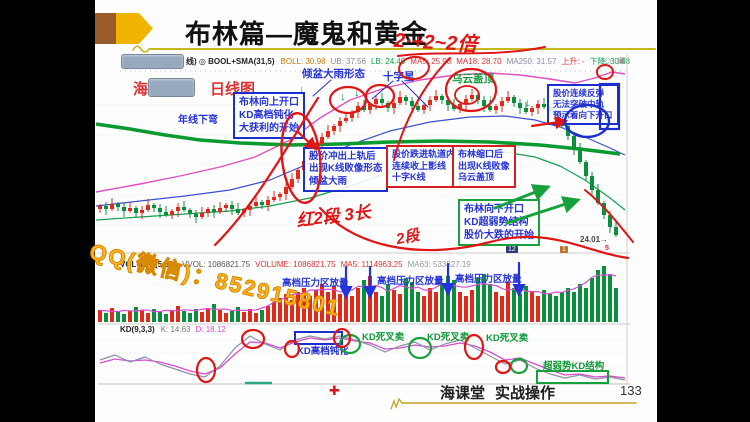  I want to click on indicator-field: MA250: 31.57, so click(531, 61).